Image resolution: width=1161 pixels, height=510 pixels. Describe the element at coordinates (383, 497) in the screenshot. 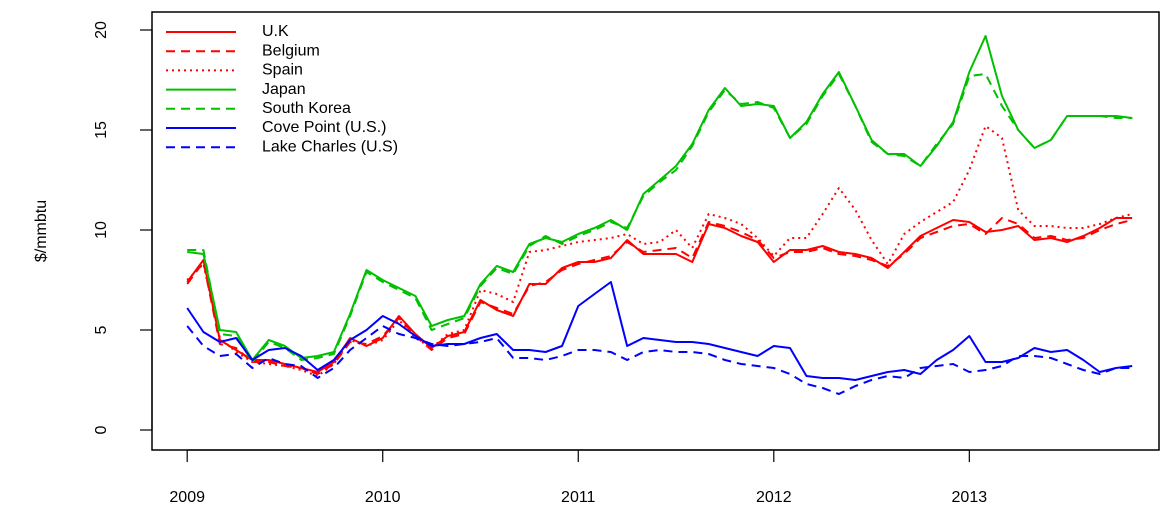

I see `x-tick-label: 2010` at that location.